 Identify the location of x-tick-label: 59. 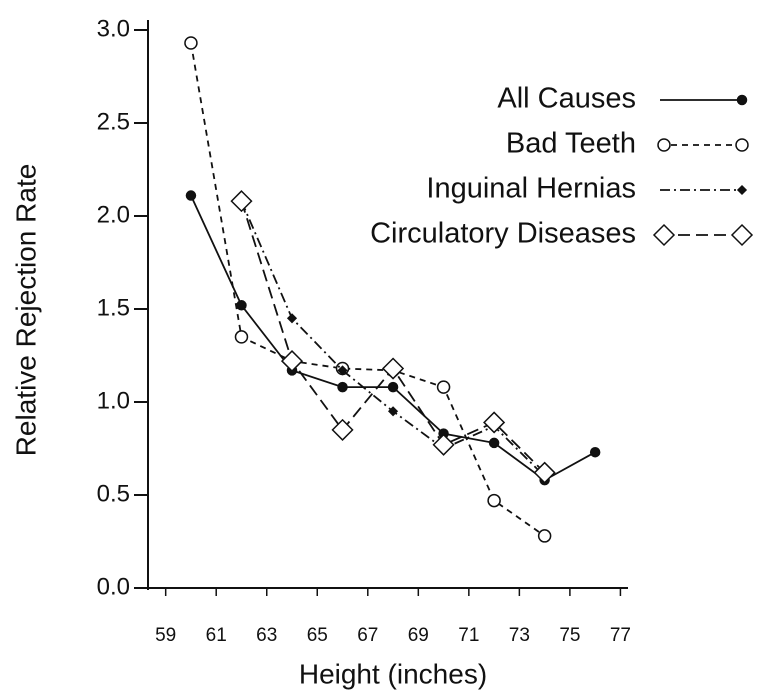
(165, 635).